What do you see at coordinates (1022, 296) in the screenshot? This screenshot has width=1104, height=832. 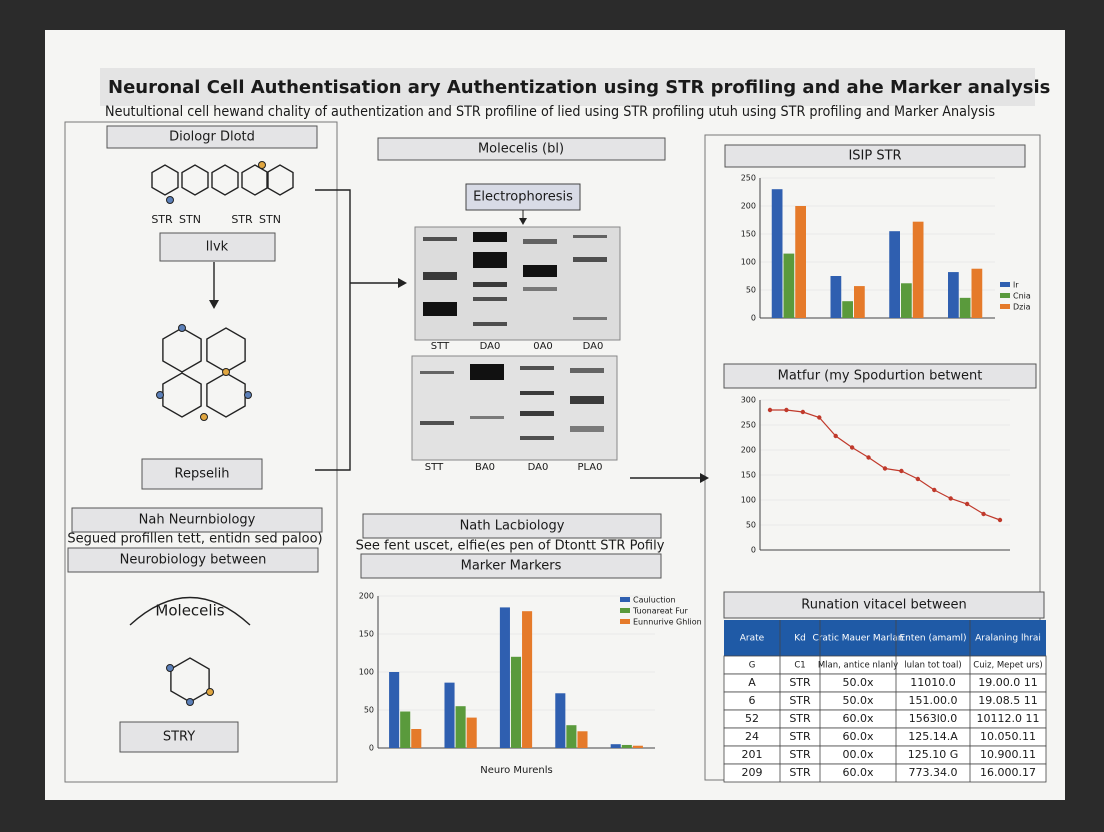 I see `legend-label: Cnia` at bounding box center [1022, 296].